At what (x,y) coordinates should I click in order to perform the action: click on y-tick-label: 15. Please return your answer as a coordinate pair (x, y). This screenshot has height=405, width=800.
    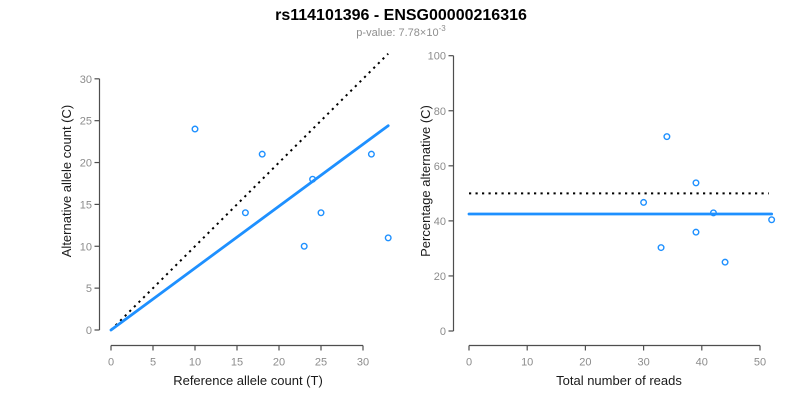
    Looking at the image, I should click on (86, 205).